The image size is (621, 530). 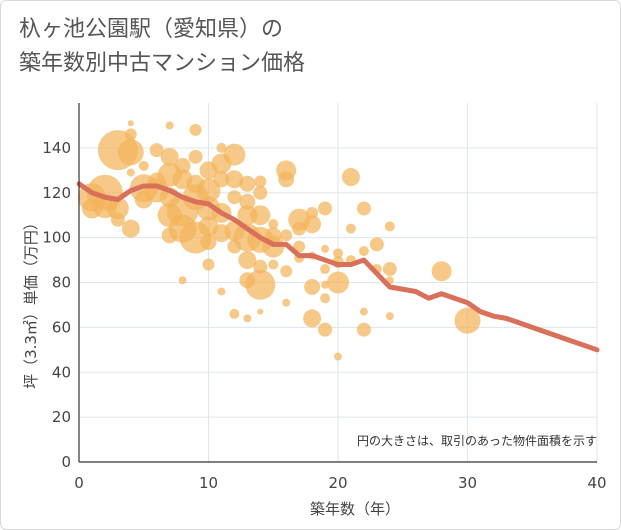 What do you see at coordinates (79, 483) in the screenshot?
I see `x-tick-label-0: 0` at bounding box center [79, 483].